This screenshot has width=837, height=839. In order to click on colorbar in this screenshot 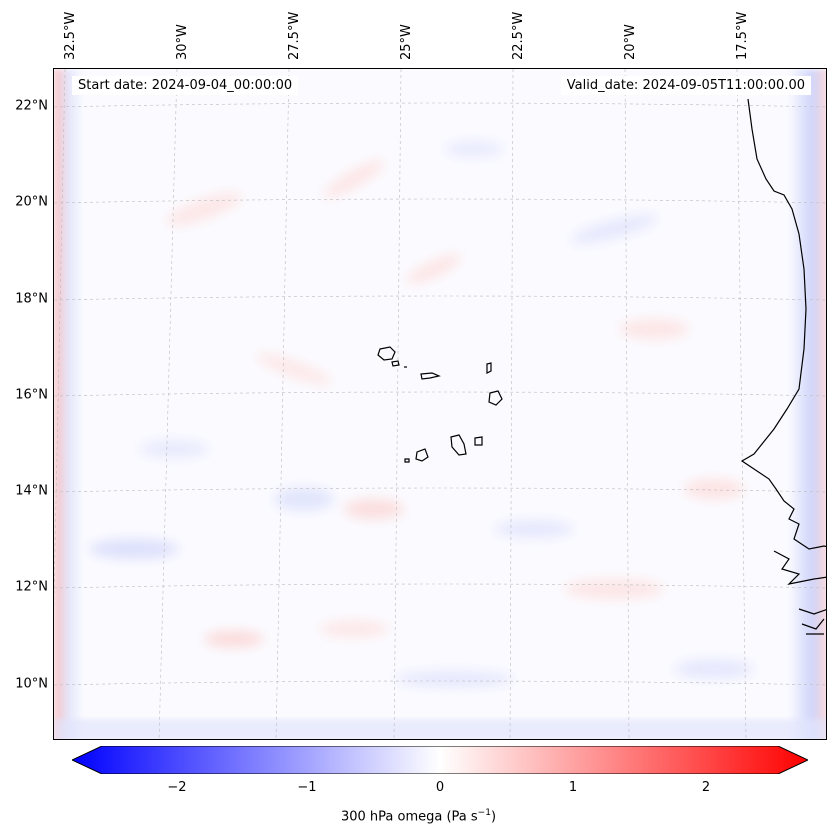, I will do `click(440, 760)`.